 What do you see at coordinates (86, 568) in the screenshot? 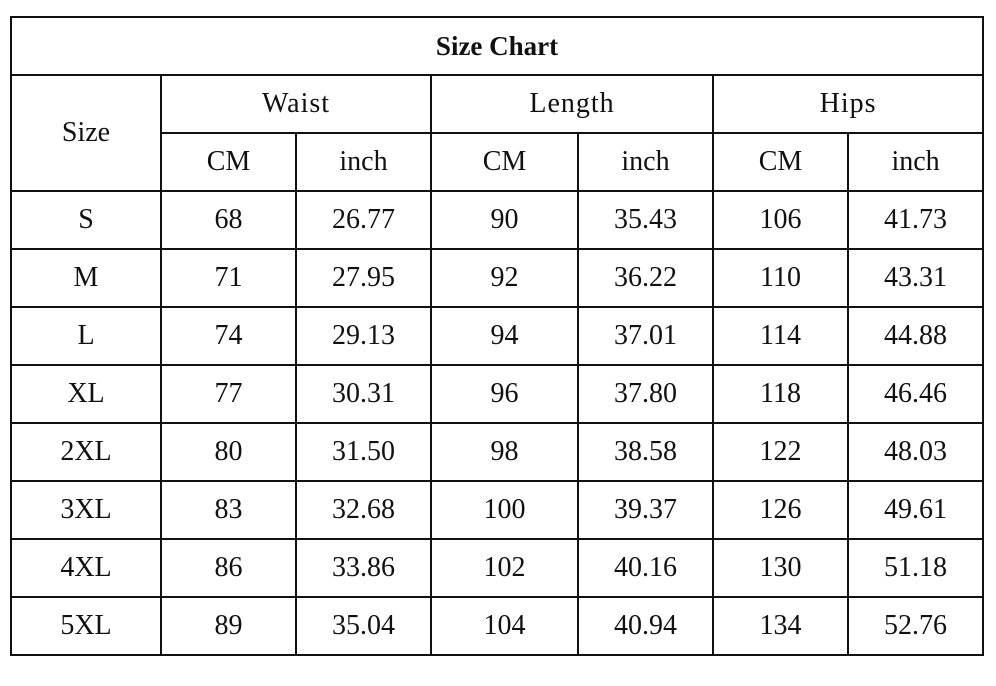
I see `size-cell: 4XL` at bounding box center [86, 568].